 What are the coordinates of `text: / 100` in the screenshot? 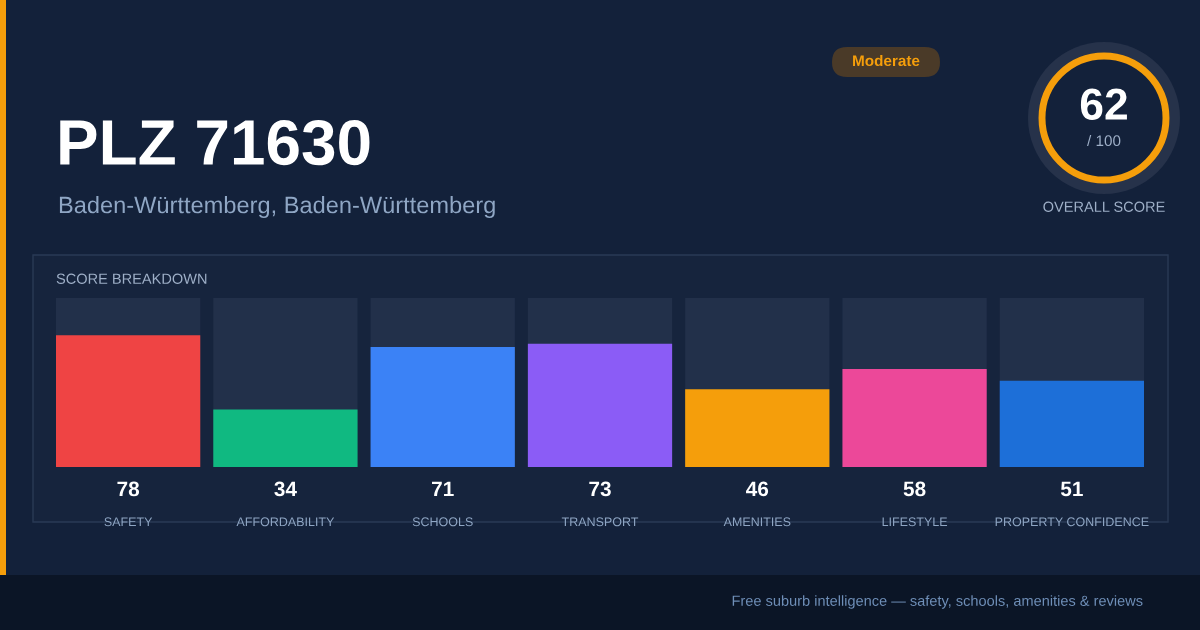 It's located at (1104, 140).